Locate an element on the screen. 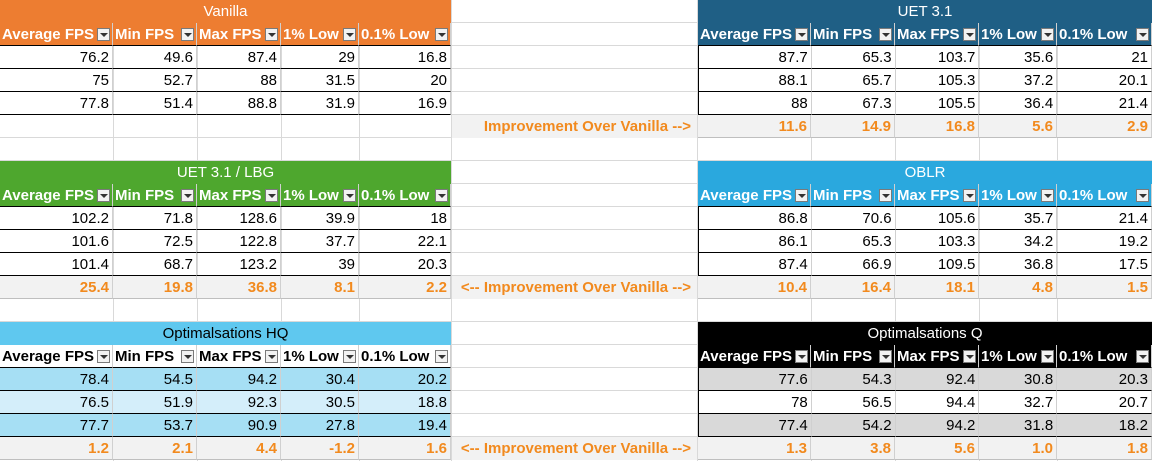 The image size is (1152, 461). table-cell: 54.3 is located at coordinates (853, 379).